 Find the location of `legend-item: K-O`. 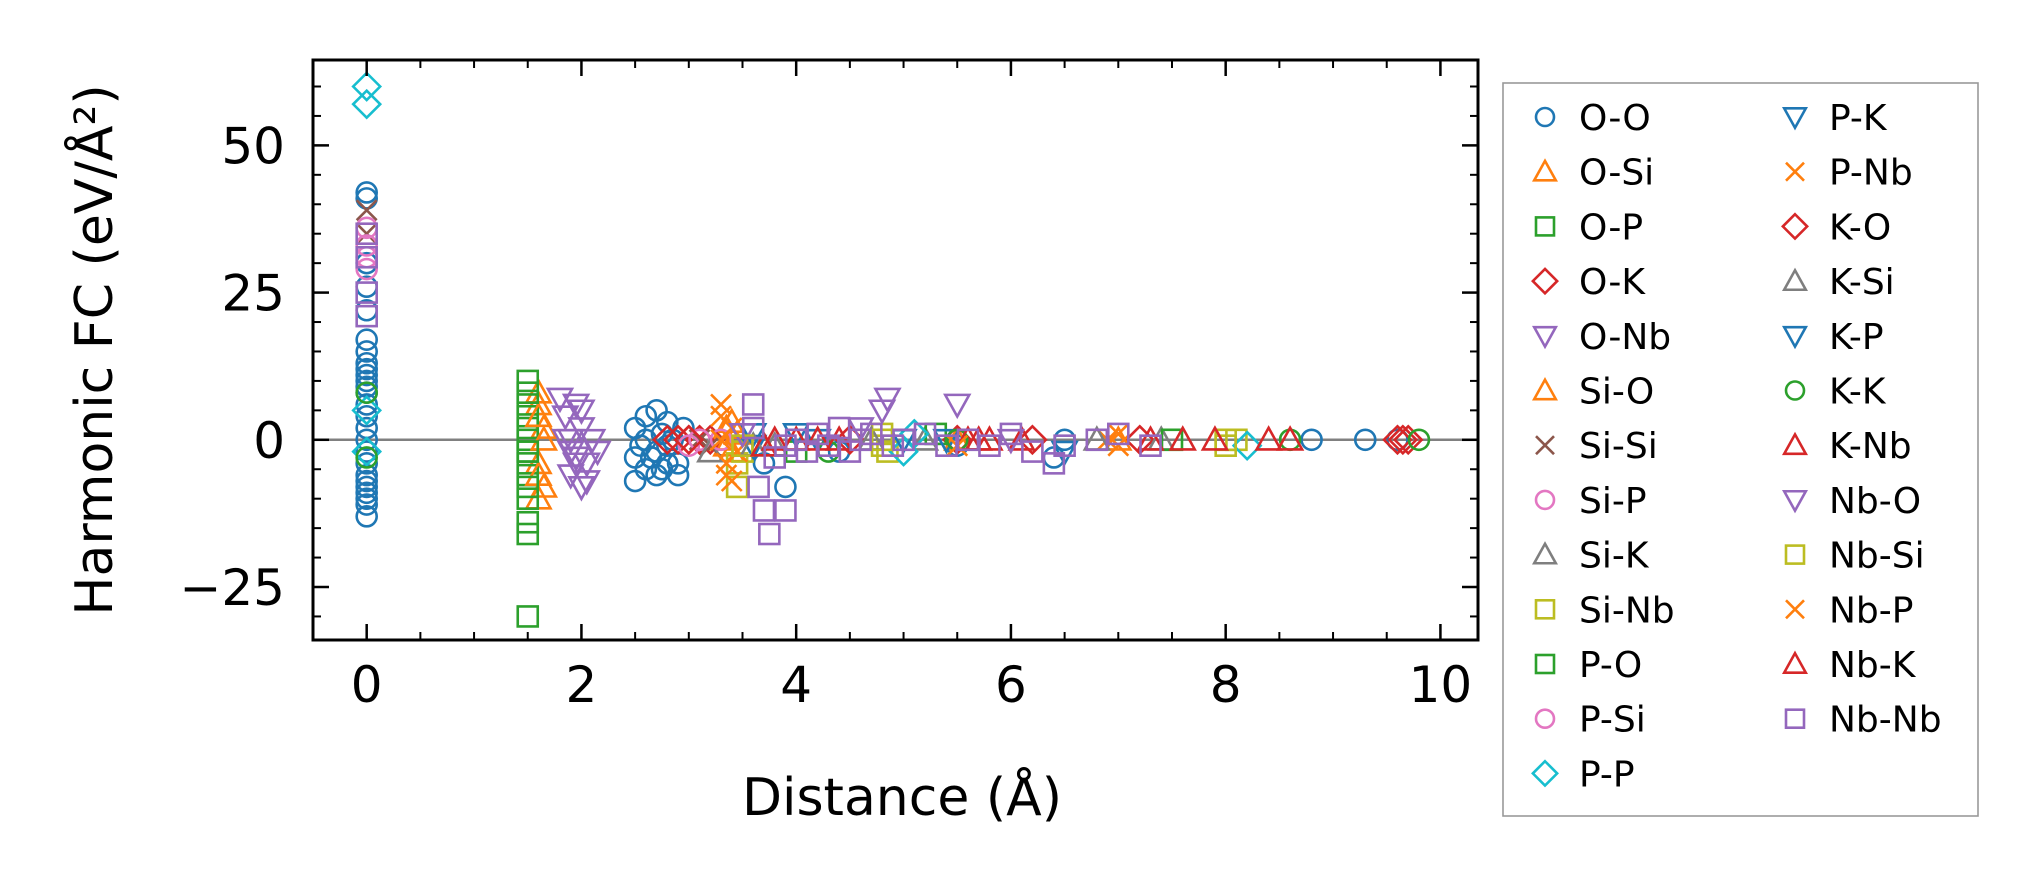

legend-item: K-O is located at coordinates (1836, 227).